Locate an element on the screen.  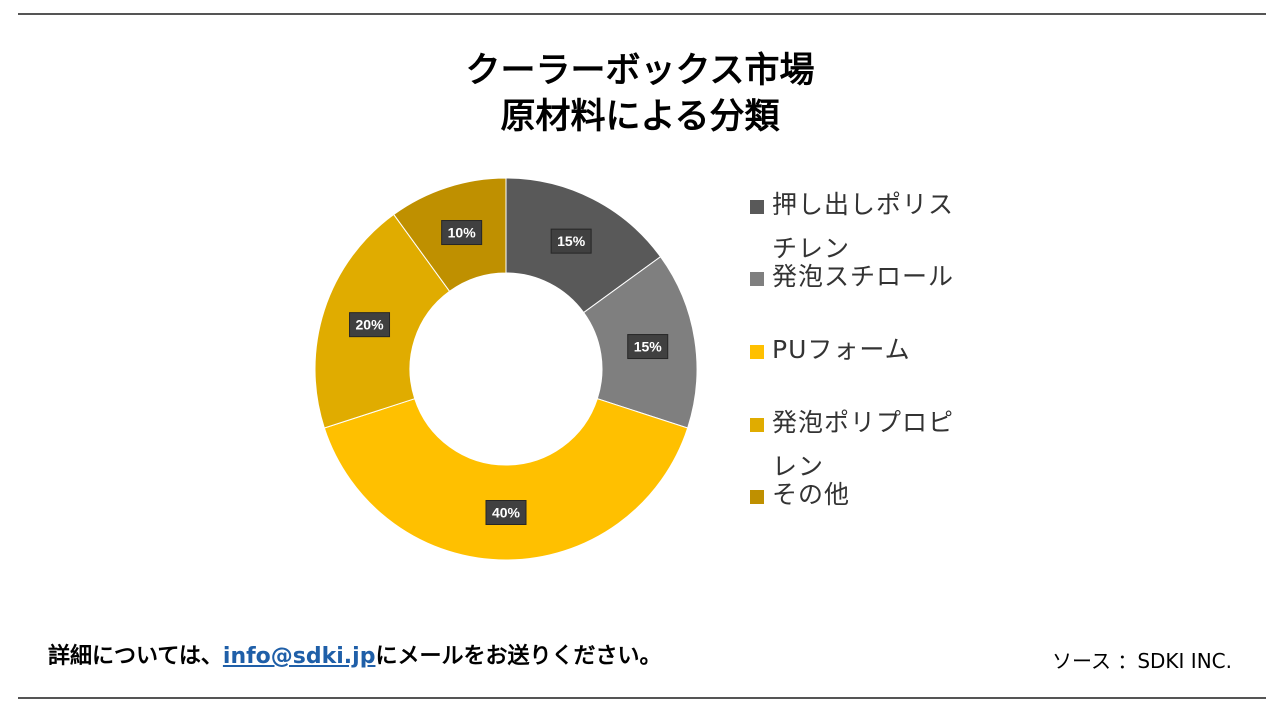
bottom-divider is located at coordinates (642, 698).